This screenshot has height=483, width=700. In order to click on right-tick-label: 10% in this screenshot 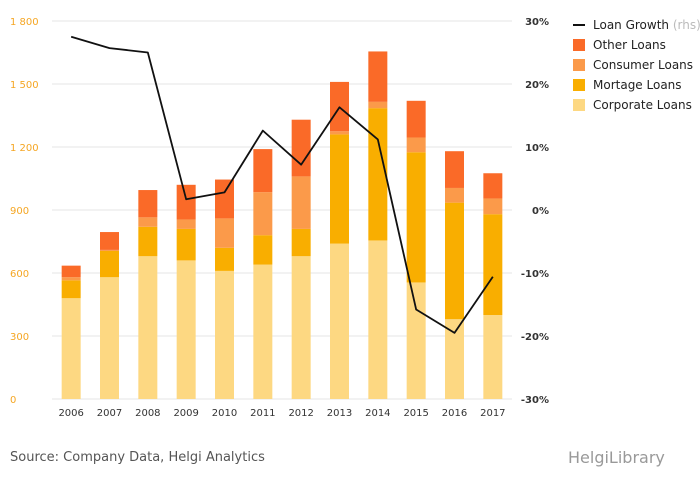, I will do `click(537, 148)`.